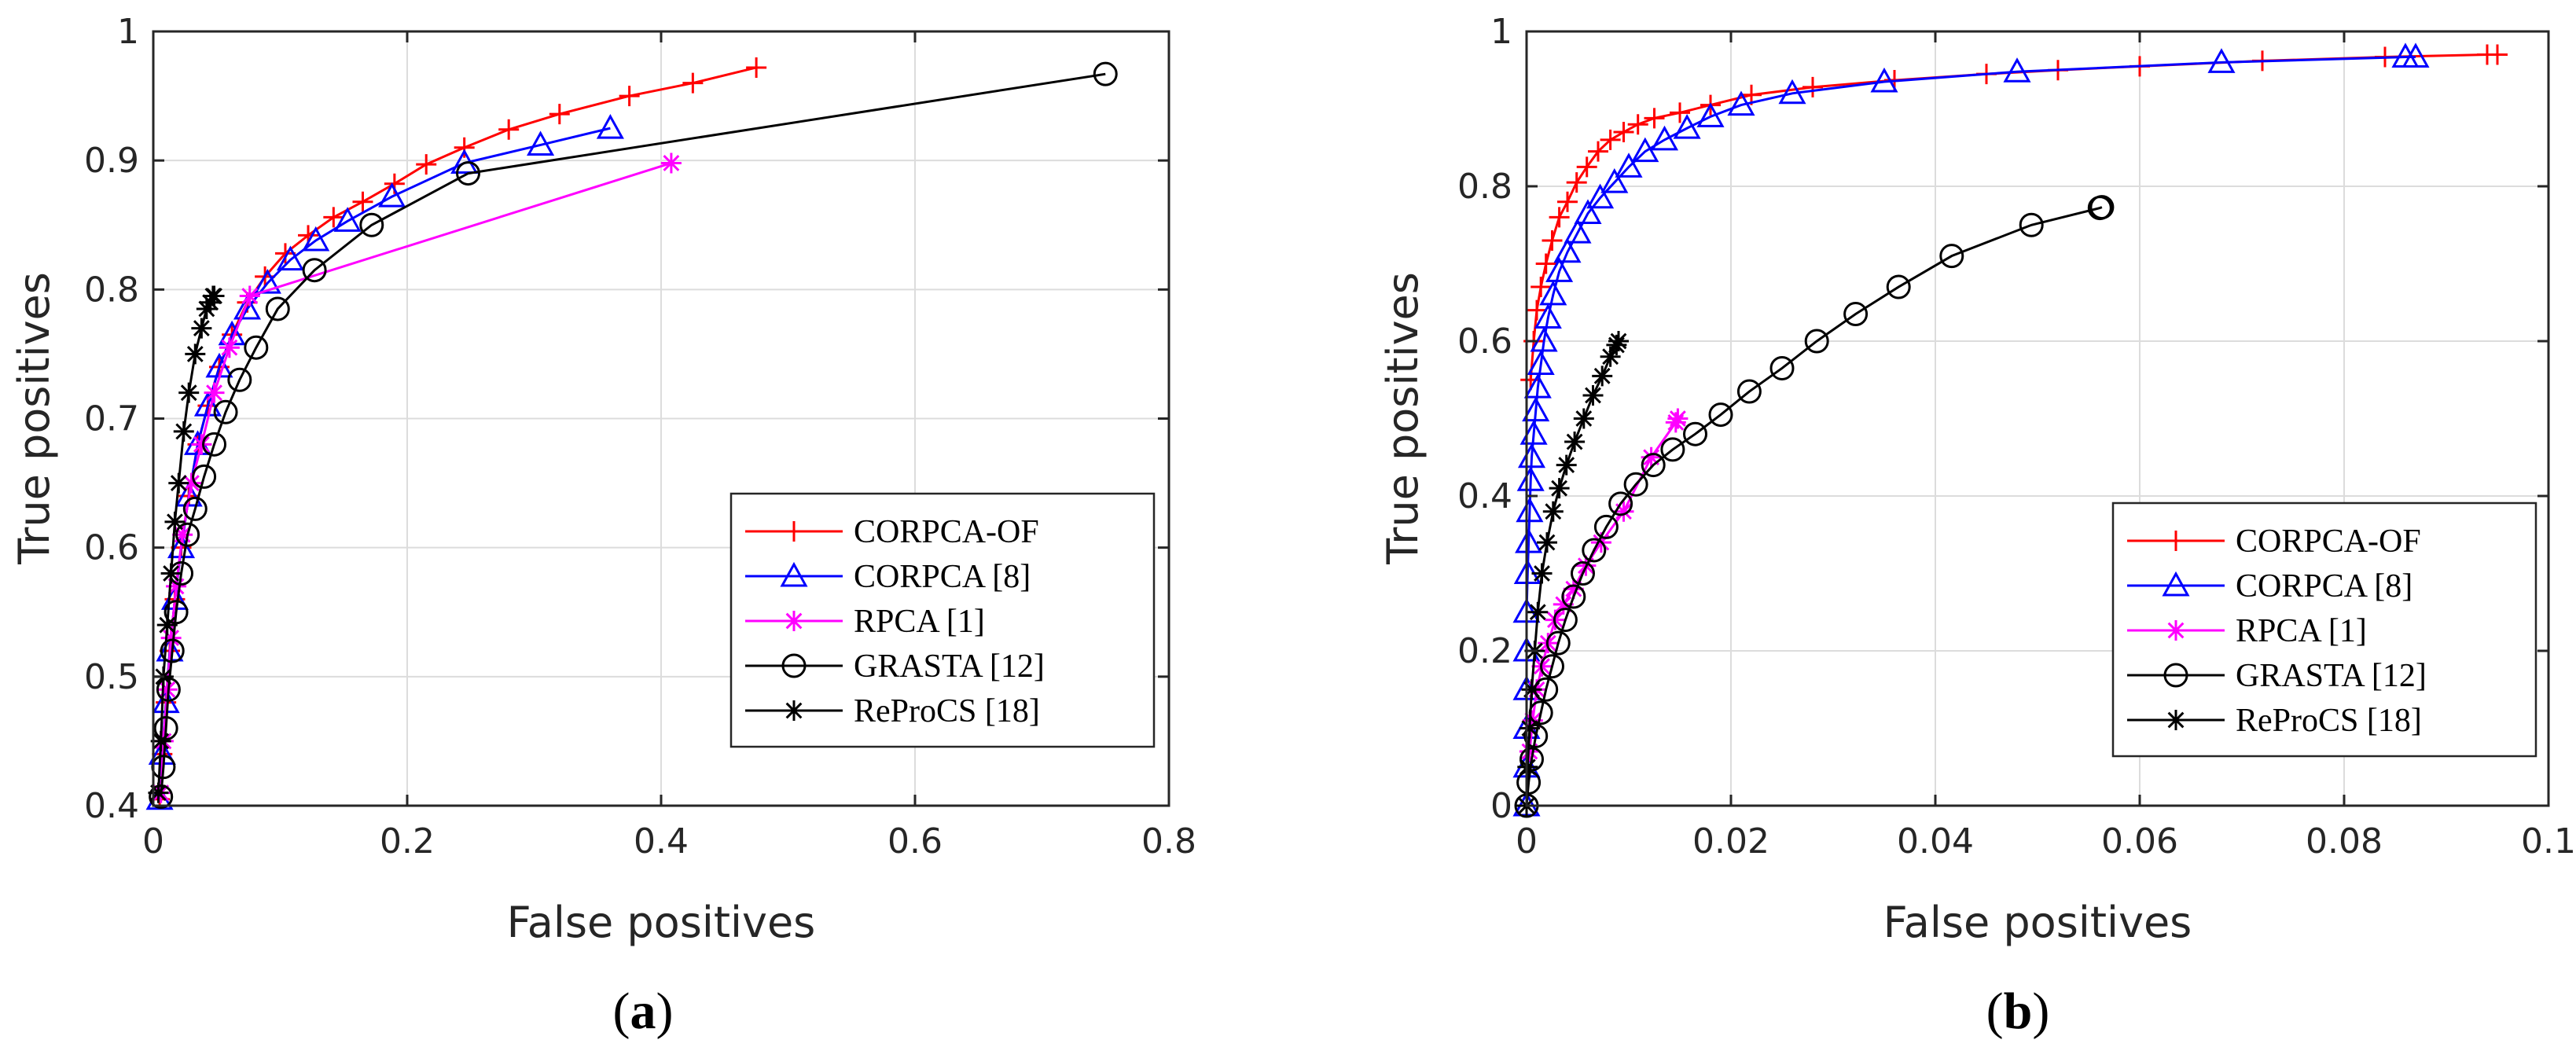 Image resolution: width=2576 pixels, height=1047 pixels. Describe the element at coordinates (1484, 651) in the screenshot. I see `y-tick-label: 0.2` at that location.